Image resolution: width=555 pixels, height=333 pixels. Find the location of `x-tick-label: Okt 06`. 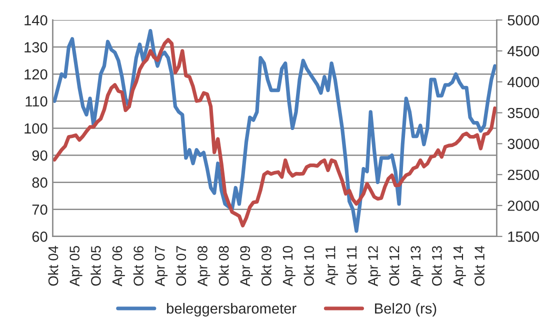

x-tick-label: Okt 06 is located at coordinates (138, 266).